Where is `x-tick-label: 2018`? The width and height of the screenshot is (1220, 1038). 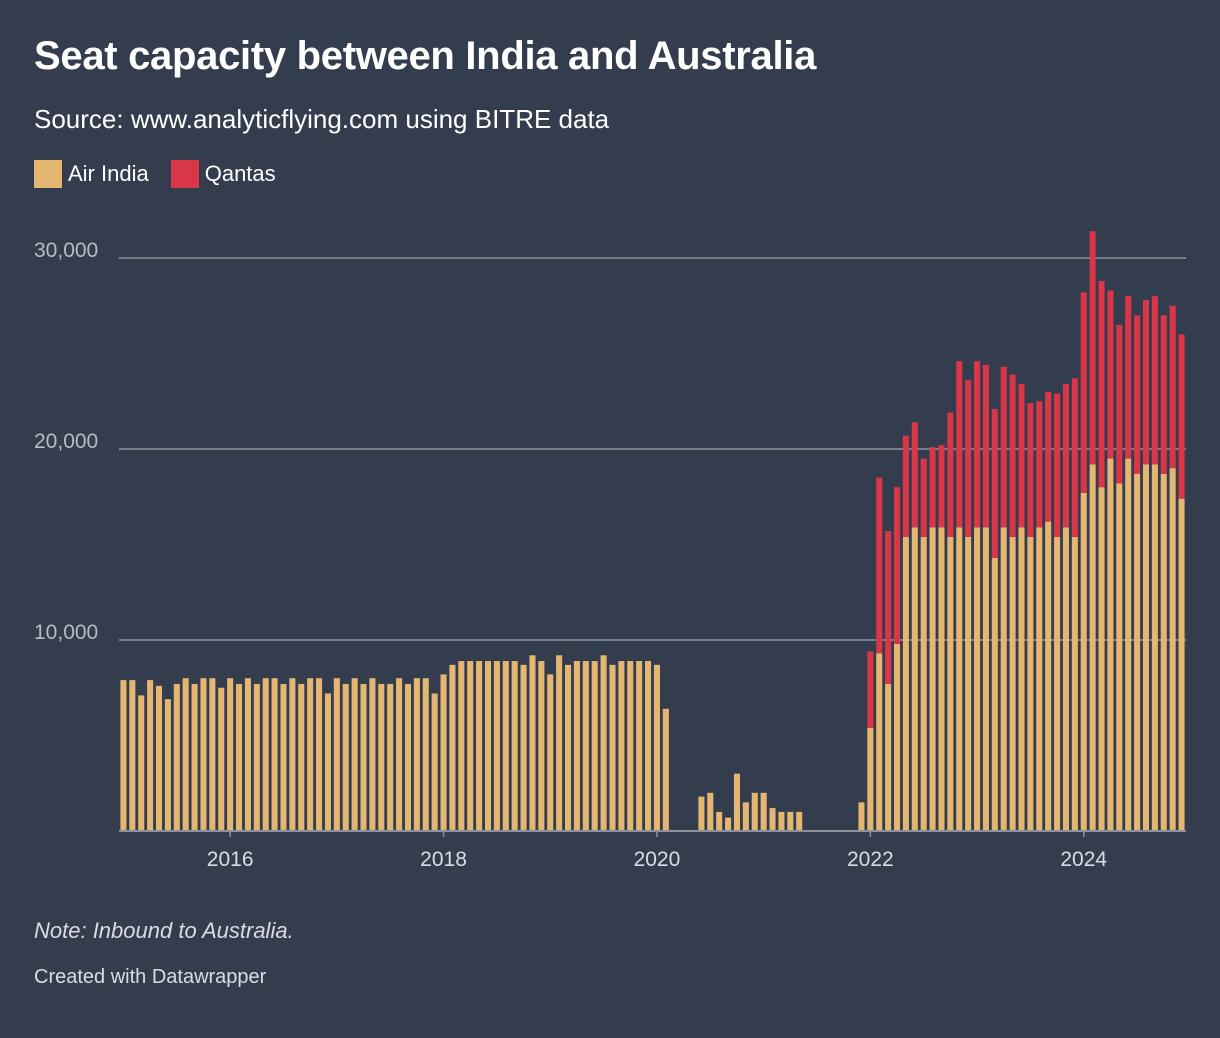 x-tick-label: 2018 is located at coordinates (443, 859).